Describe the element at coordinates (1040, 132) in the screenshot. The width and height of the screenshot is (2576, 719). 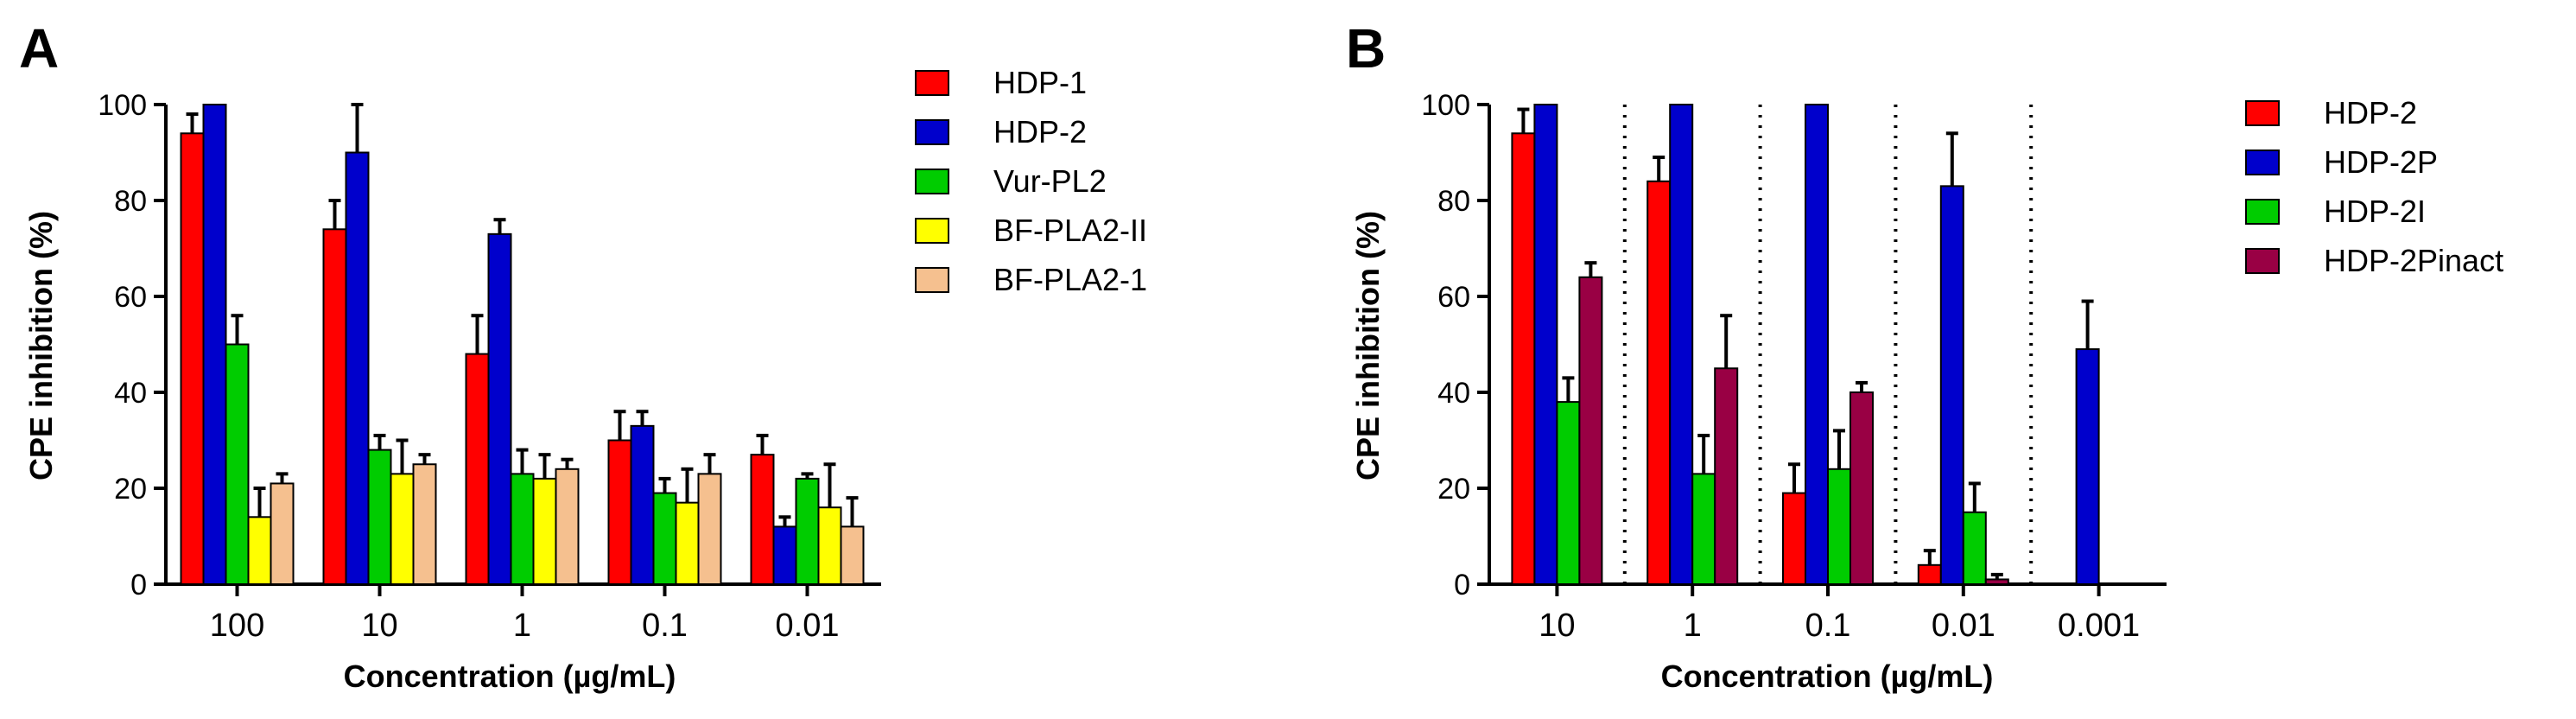
I see `panel-a-legend-label: HDP-2` at that location.